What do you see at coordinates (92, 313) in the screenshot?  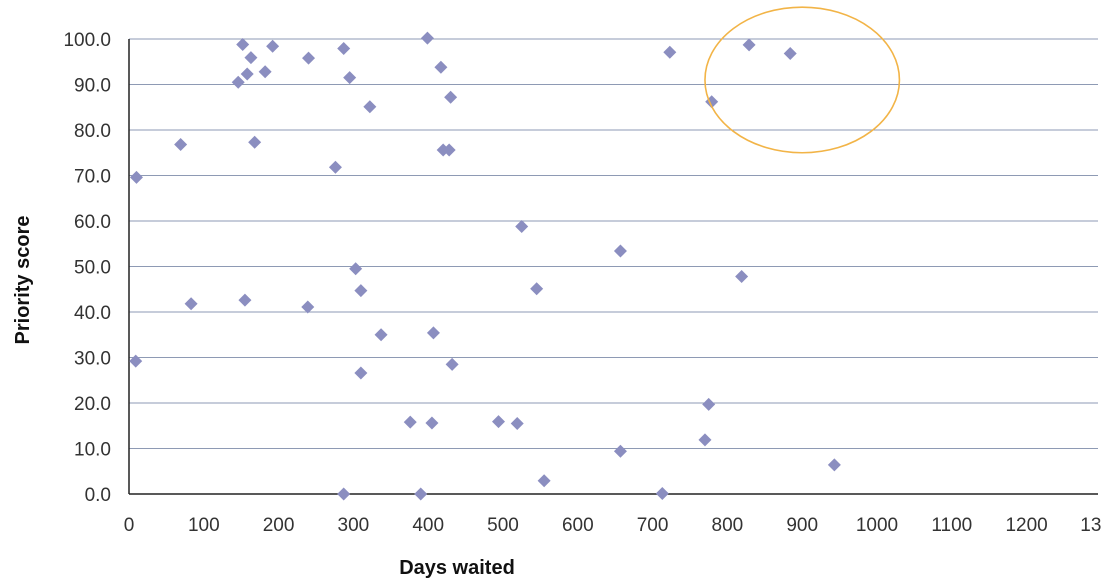 I see `y-tick-label: 40.0` at bounding box center [92, 313].